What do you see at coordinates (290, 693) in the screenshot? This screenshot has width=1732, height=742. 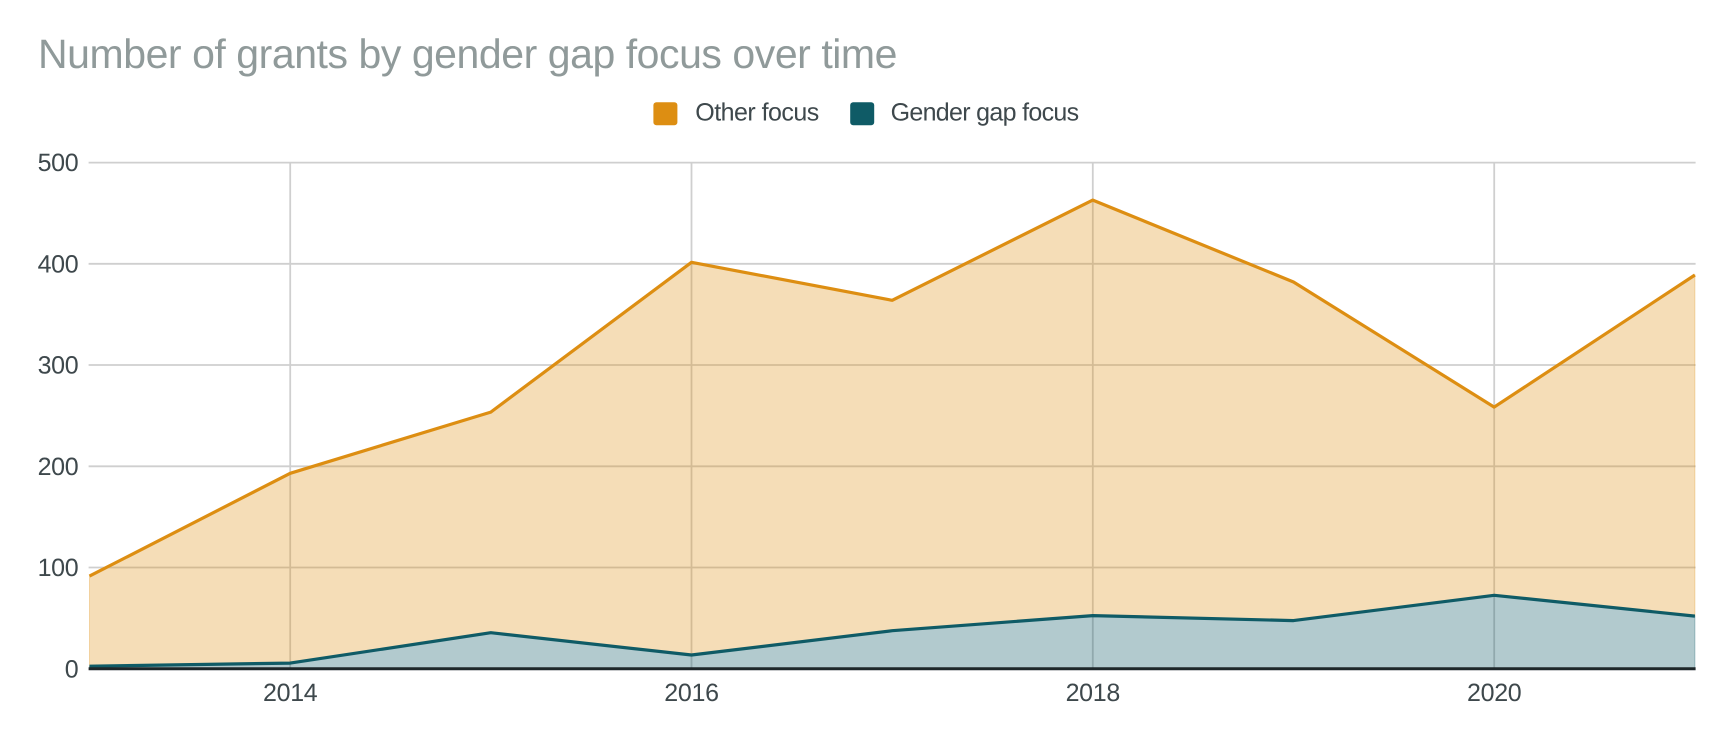 I see `svg-text: 2014` at bounding box center [290, 693].